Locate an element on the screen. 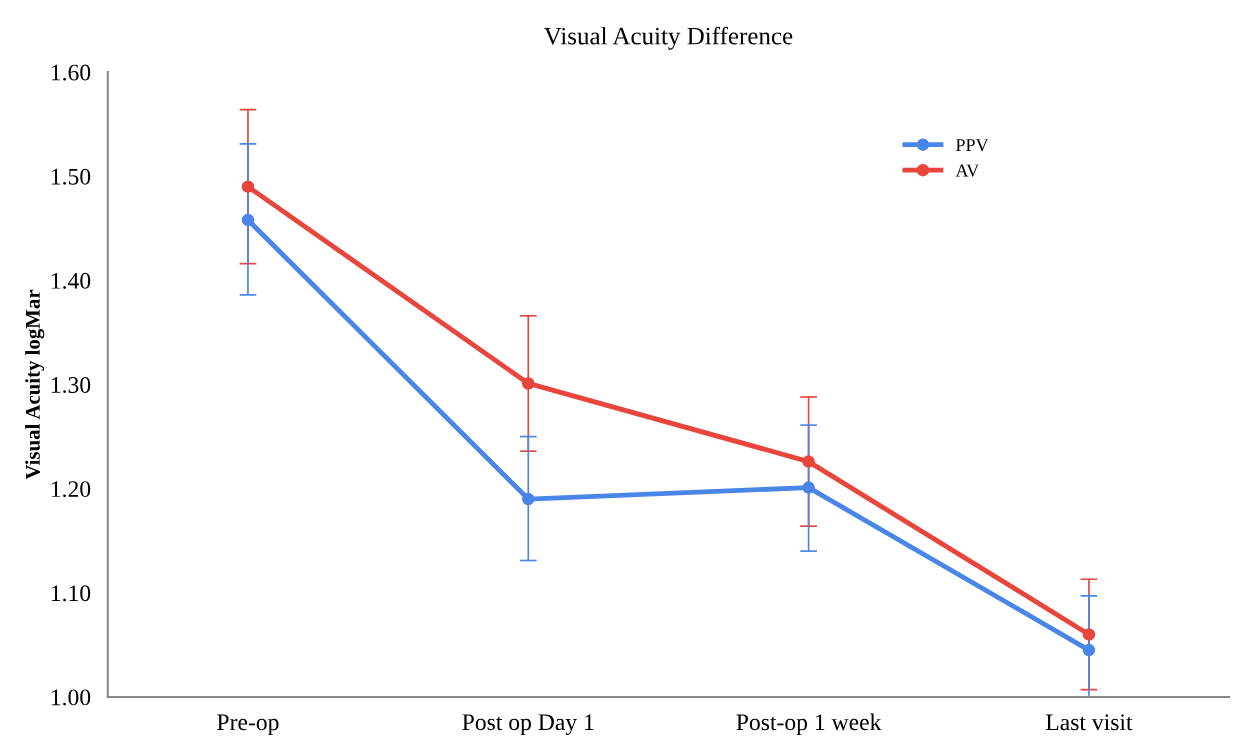 The width and height of the screenshot is (1239, 743). x-tick-label: Post op Day 1 is located at coordinates (528, 725).